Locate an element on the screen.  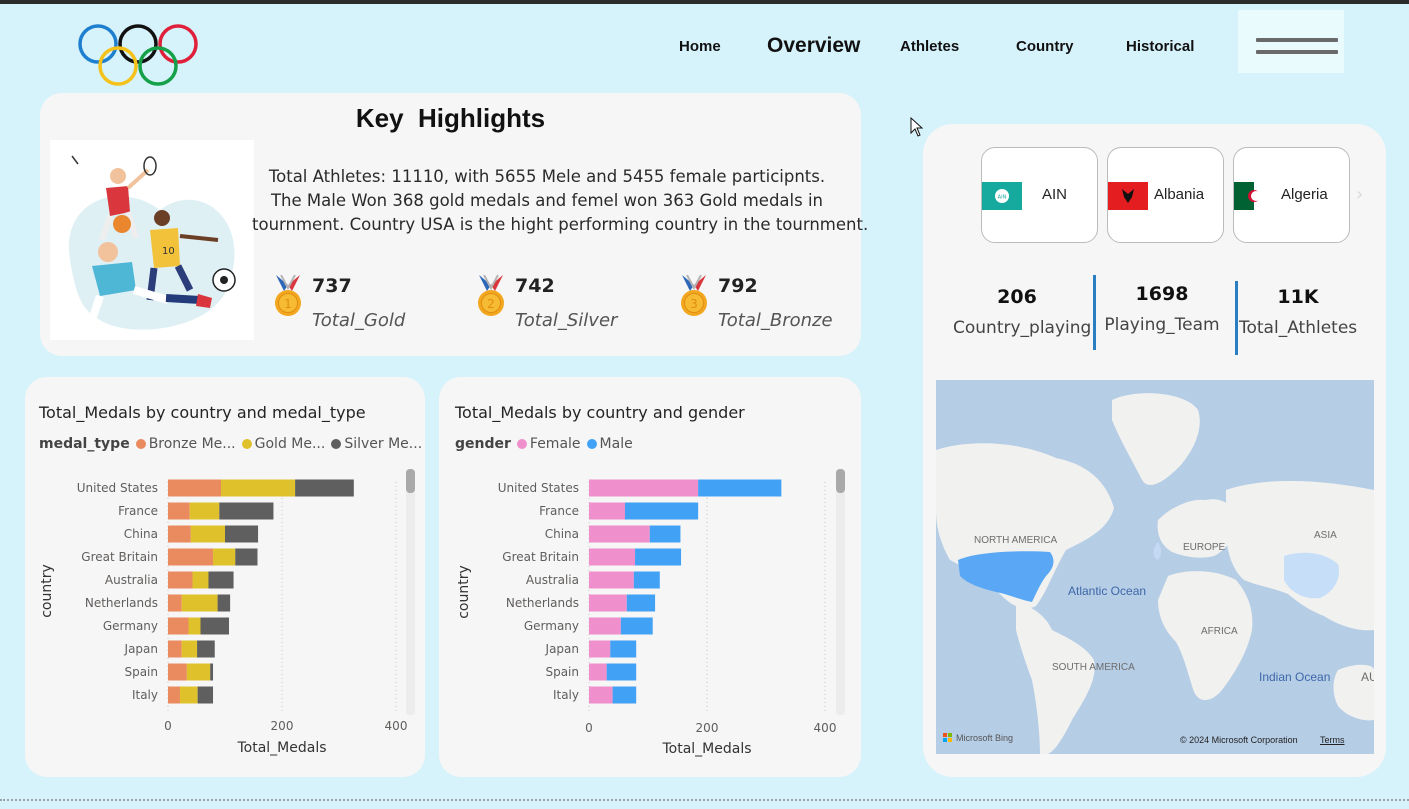
legend-item-female: Female is located at coordinates (548, 444).